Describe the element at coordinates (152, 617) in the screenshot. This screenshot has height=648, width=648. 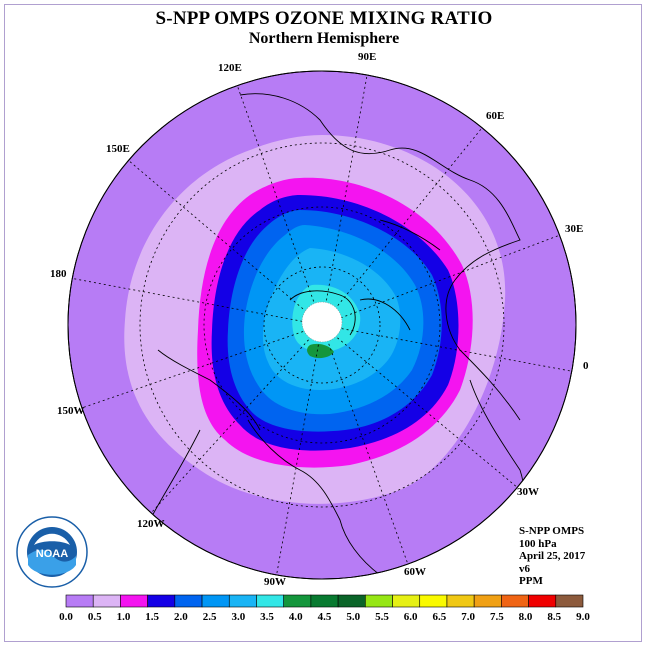
I see `colorbar-tick-label: 1.5` at that location.